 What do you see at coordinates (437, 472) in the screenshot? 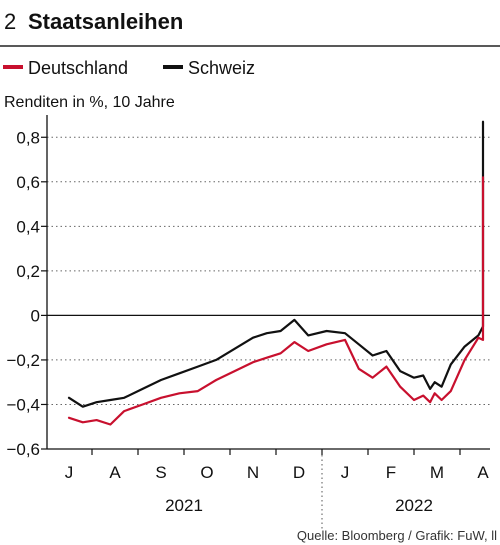
I see `x-tick-label: M` at bounding box center [437, 472].